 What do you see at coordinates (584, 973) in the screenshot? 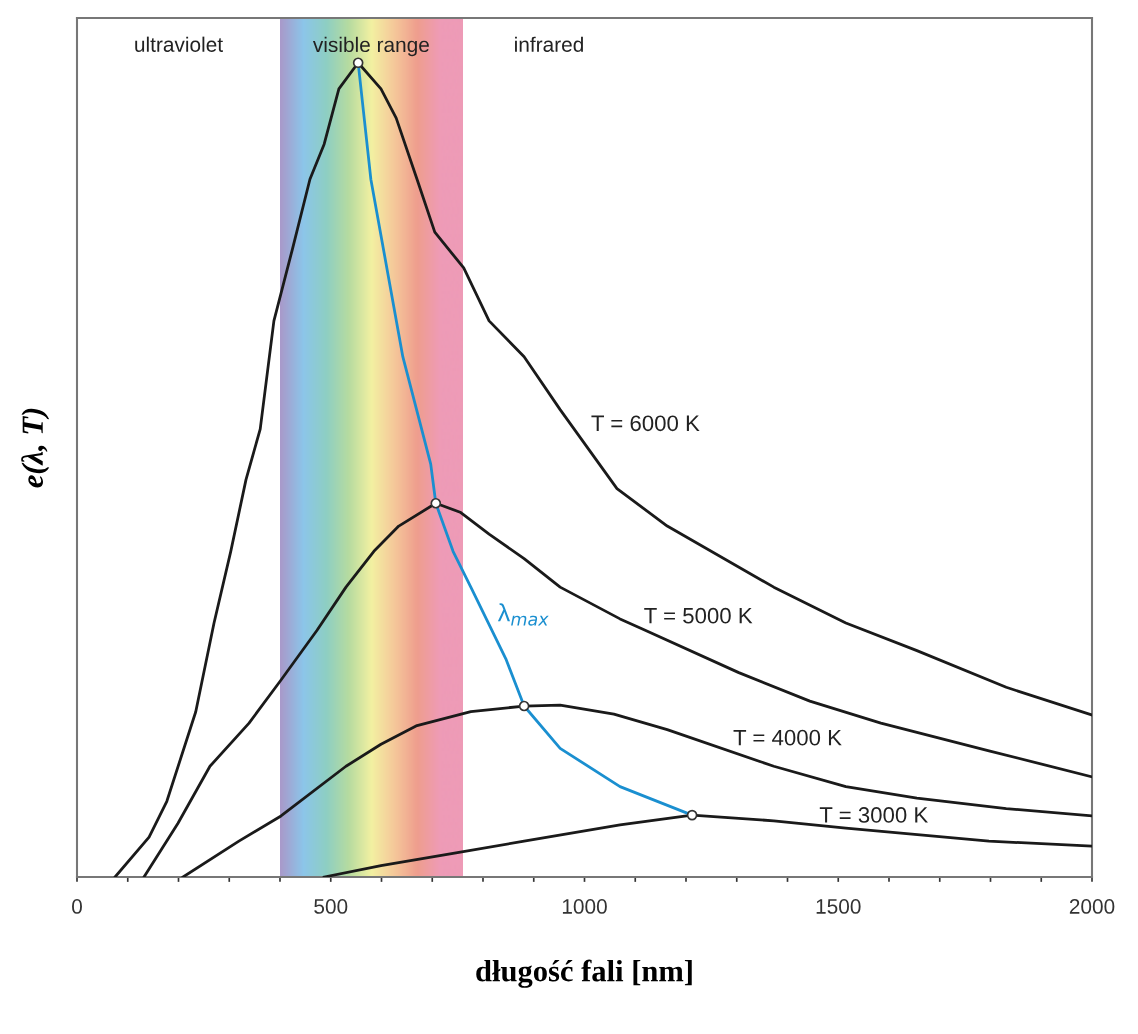
I see `x-axis-title: długość fali [nm]` at bounding box center [584, 973].